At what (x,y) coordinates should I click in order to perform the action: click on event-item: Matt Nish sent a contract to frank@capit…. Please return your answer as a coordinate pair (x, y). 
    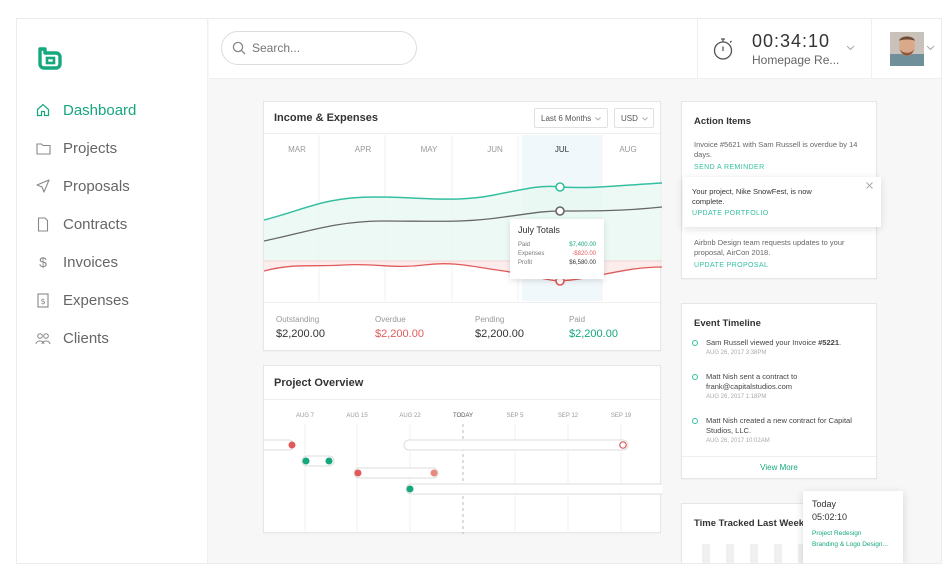
    Looking at the image, I should click on (782, 386).